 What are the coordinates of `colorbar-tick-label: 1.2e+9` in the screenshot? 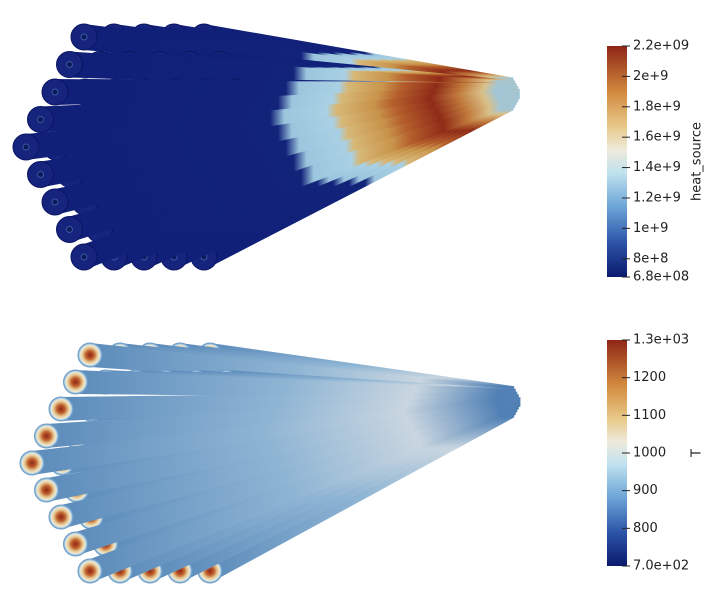 It's located at (657, 197).